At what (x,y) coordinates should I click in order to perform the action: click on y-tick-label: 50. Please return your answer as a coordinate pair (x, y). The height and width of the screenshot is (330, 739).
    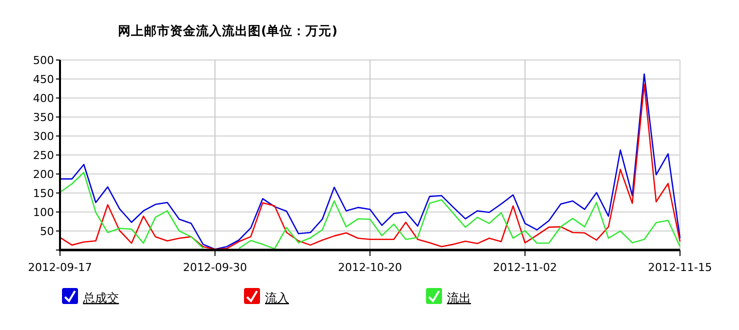
    Looking at the image, I should click on (47, 231).